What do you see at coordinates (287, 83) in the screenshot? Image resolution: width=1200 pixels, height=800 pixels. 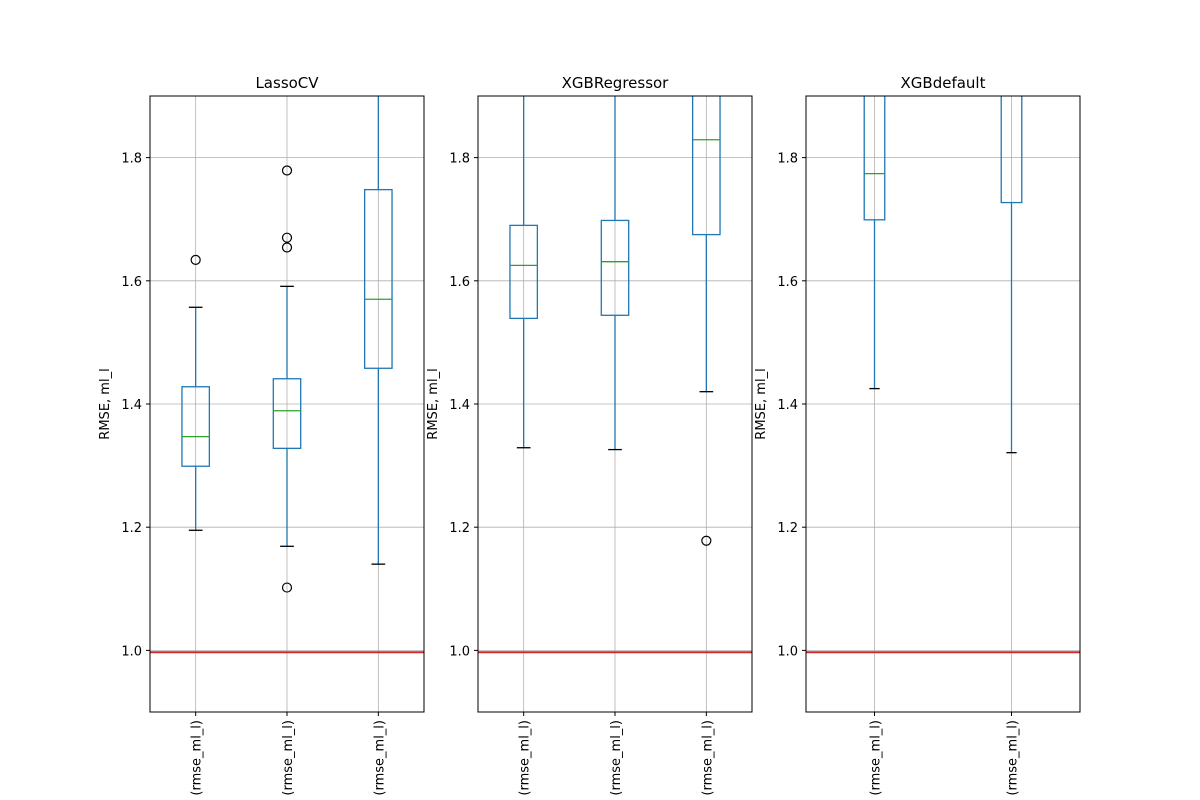 I see `subplot-title: LassoCV` at bounding box center [287, 83].